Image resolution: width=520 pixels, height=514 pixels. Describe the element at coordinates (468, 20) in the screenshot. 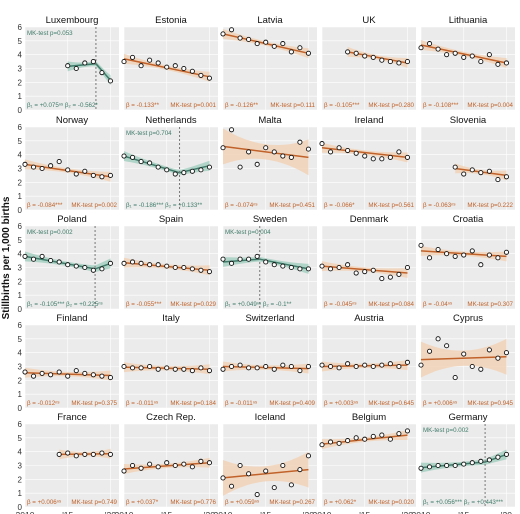

I see `panel-title: Lithuania` at that location.